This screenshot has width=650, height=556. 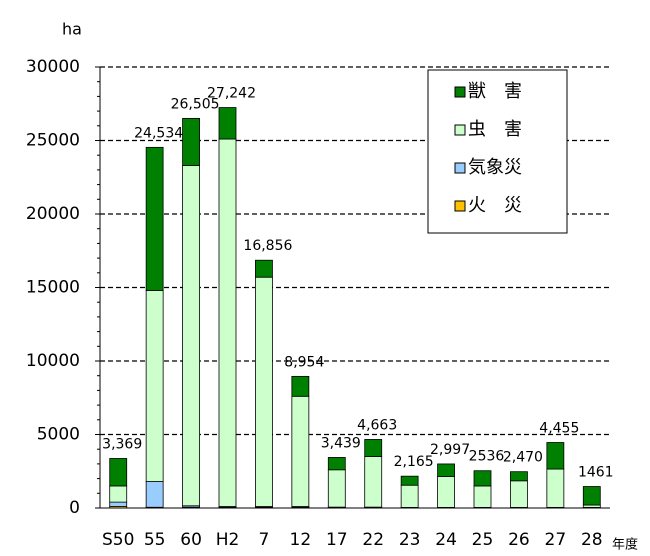 I want to click on total-label: 2,997, so click(x=450, y=450).